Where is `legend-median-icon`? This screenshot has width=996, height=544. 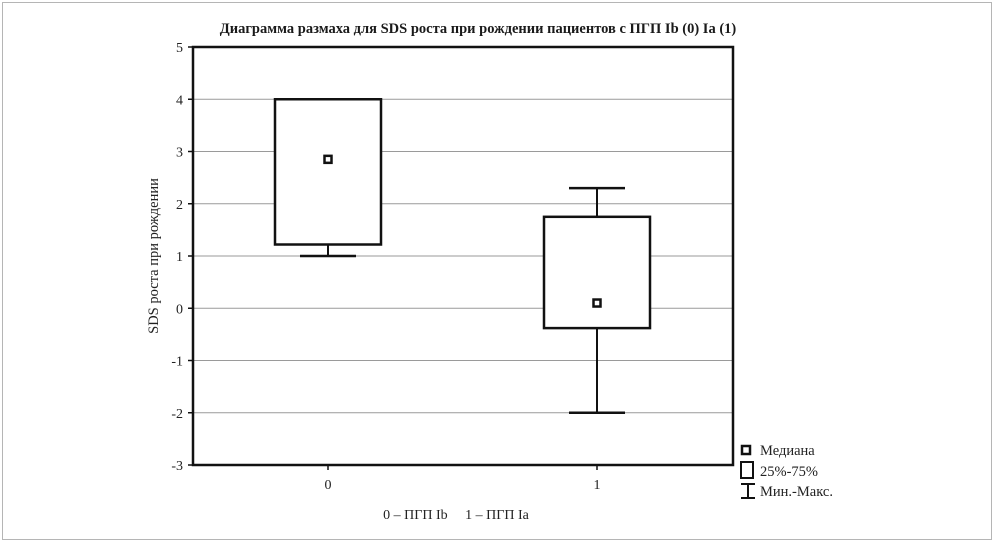
legend-median-icon is located at coordinates (746, 450).